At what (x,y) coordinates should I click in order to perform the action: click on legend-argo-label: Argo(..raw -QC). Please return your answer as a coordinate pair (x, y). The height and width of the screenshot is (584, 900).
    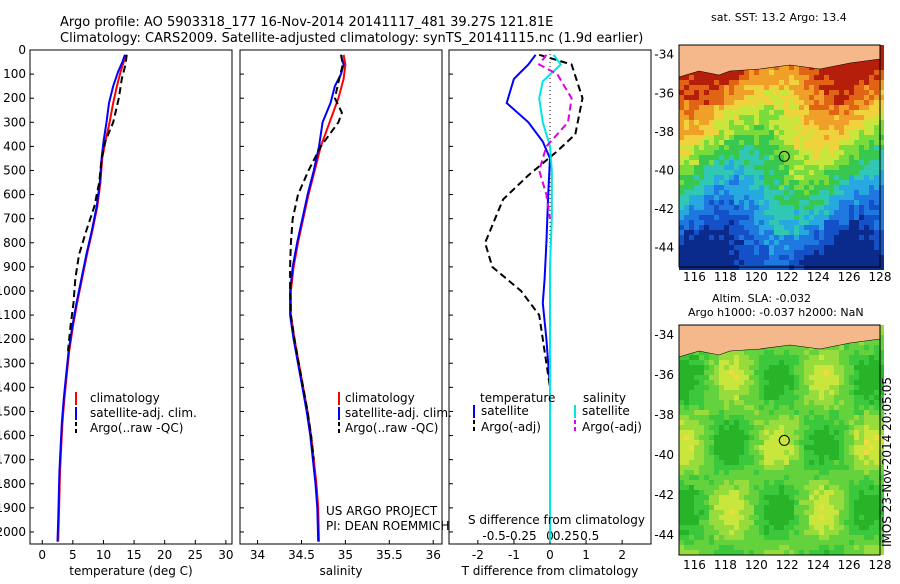
    Looking at the image, I should click on (136, 428).